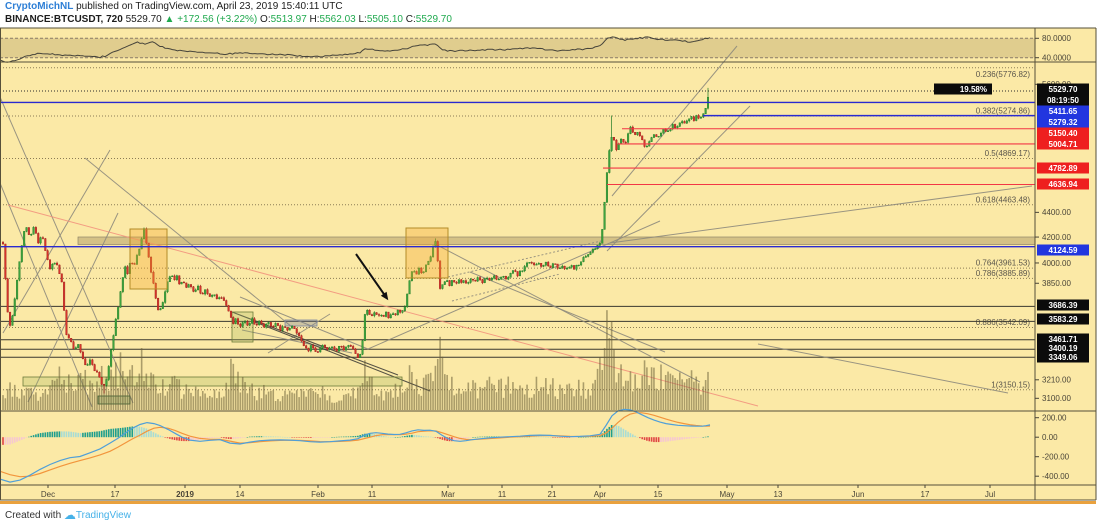 This screenshot has height=530, width=1100. Describe the element at coordinates (600, 494) in the screenshot. I see `time-axis-label: Apr` at that location.